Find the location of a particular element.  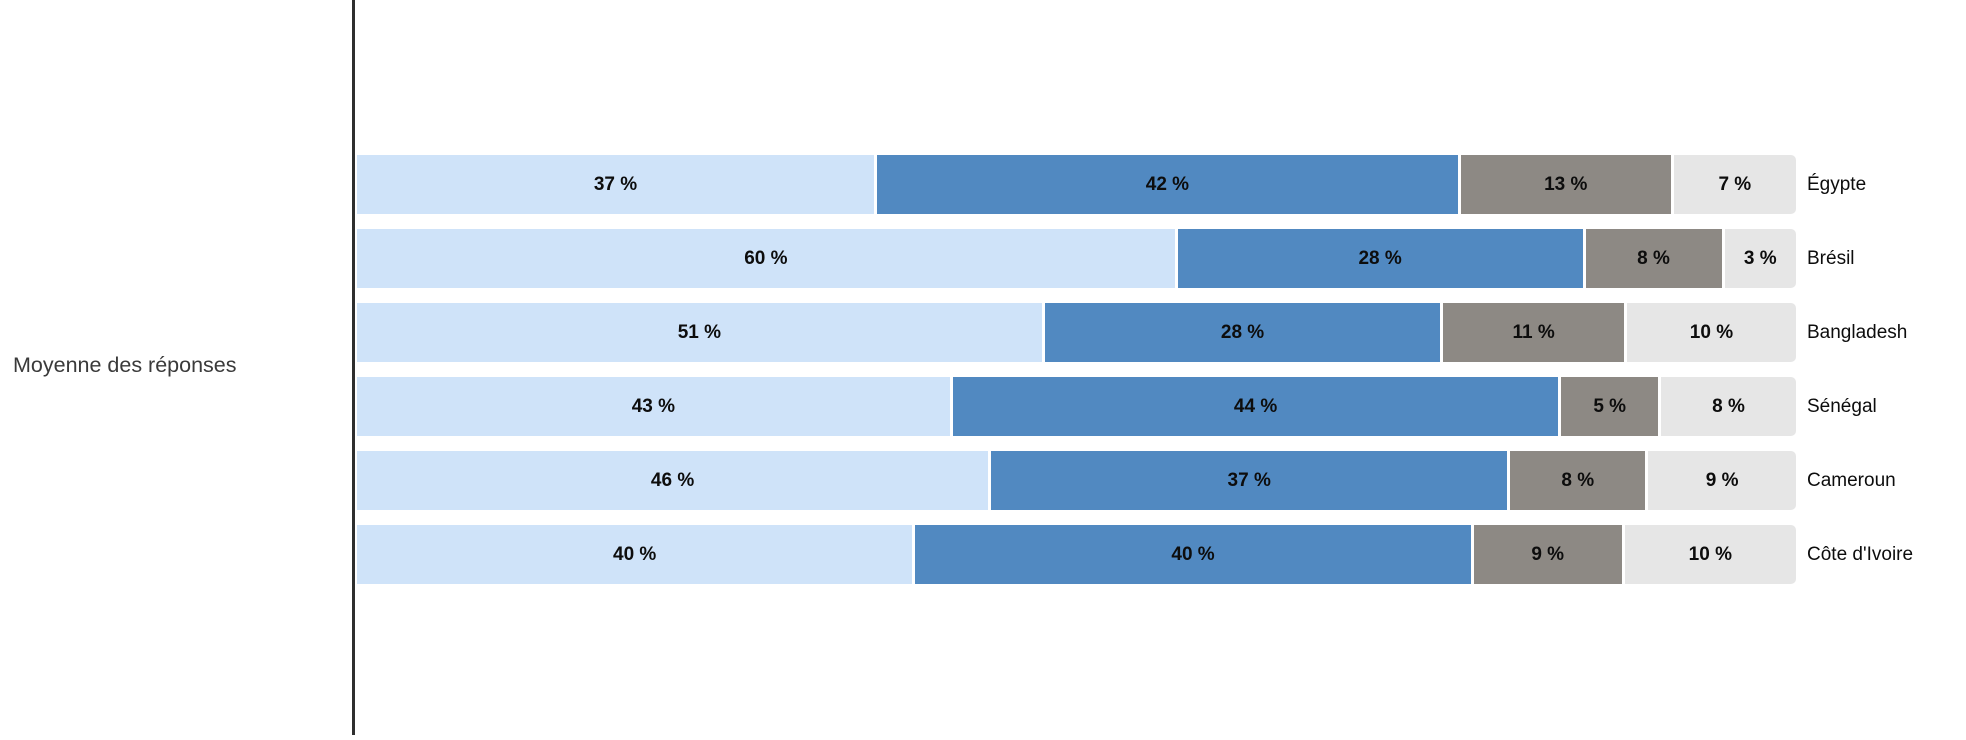

bar-row: 43 % 44 % 5 % 8 % Sénégal is located at coordinates (1135, 406).